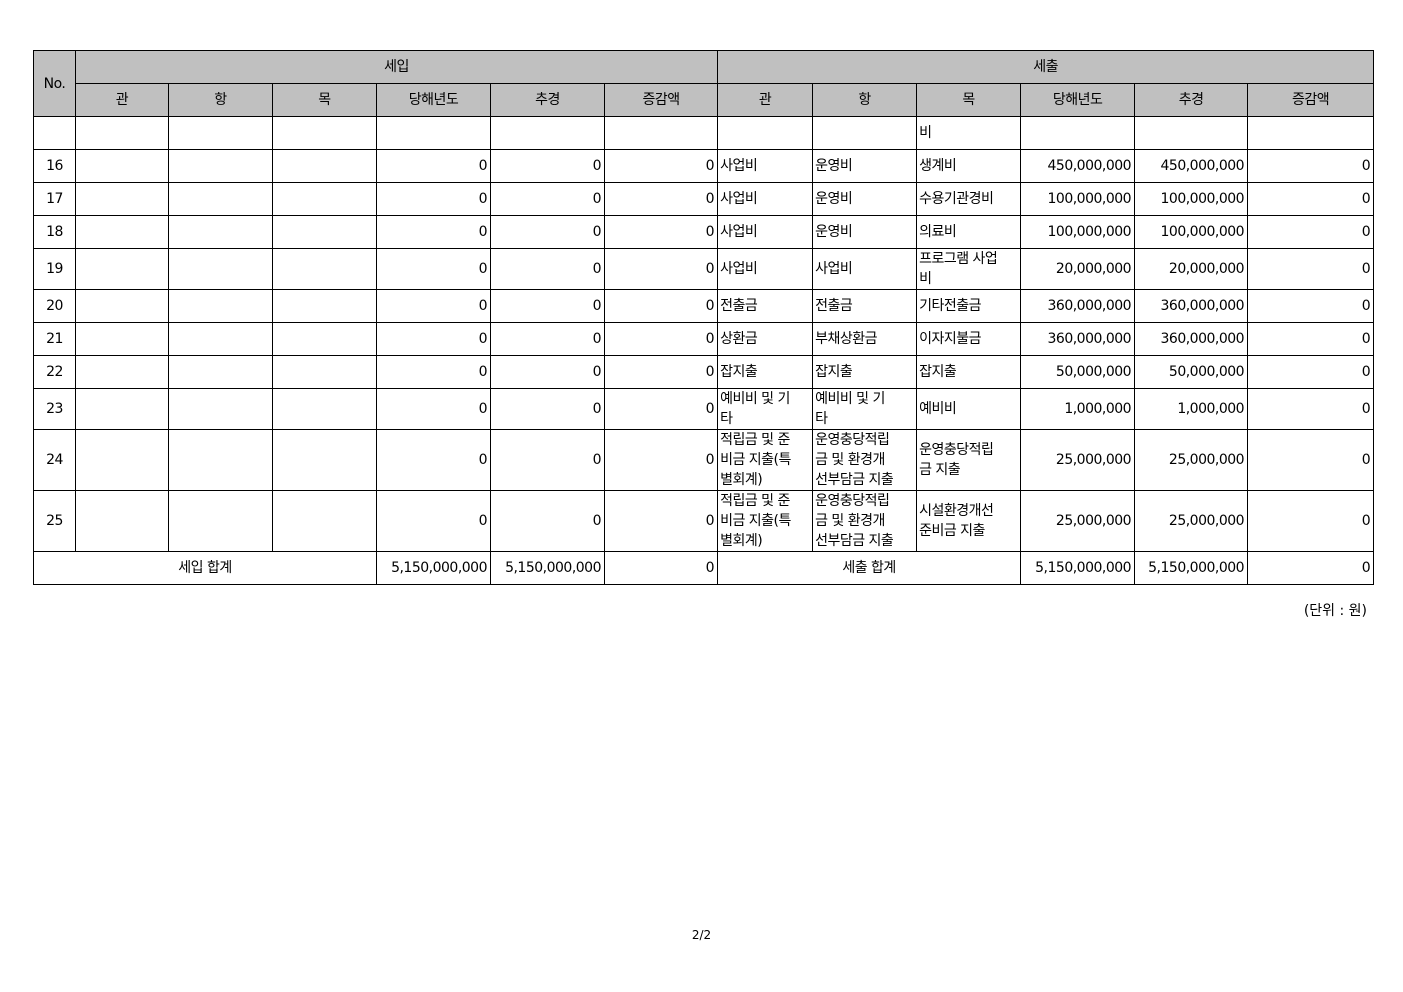 The image size is (1403, 992). What do you see at coordinates (661, 568) in the screenshot?
I see `income-total-value: 0` at bounding box center [661, 568].